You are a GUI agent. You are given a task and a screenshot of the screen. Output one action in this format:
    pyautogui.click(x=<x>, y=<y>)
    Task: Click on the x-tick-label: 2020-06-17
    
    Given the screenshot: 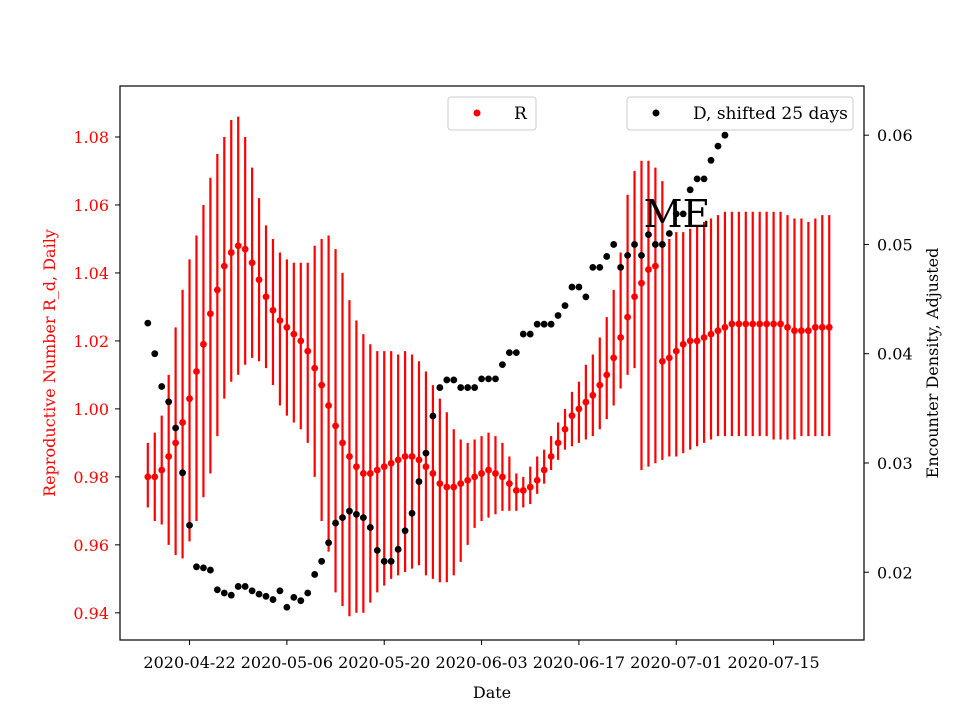 What is the action you would take?
    pyautogui.click(x=579, y=662)
    